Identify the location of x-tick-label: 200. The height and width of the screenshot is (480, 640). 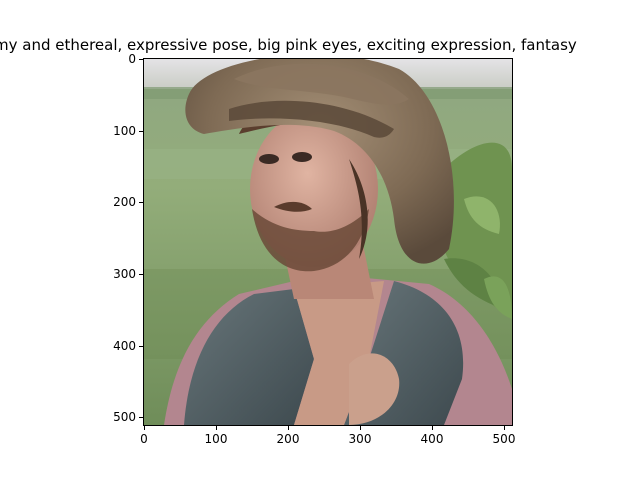
(288, 439).